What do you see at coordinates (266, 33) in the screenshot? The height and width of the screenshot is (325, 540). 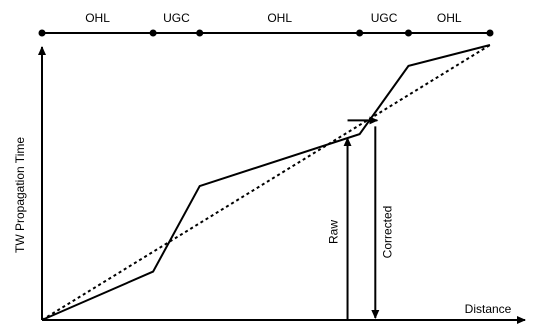 I see `route-junctions` at bounding box center [266, 33].